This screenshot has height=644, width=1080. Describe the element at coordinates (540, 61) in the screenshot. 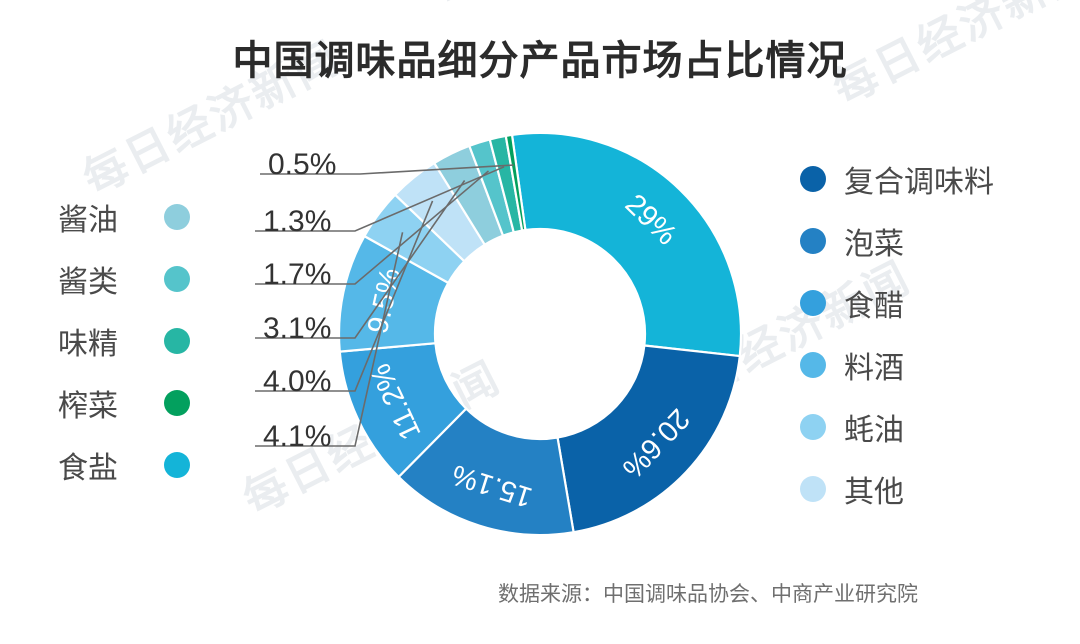

I see `page-title: 中国调味品细分产品市场占比情况` at that location.